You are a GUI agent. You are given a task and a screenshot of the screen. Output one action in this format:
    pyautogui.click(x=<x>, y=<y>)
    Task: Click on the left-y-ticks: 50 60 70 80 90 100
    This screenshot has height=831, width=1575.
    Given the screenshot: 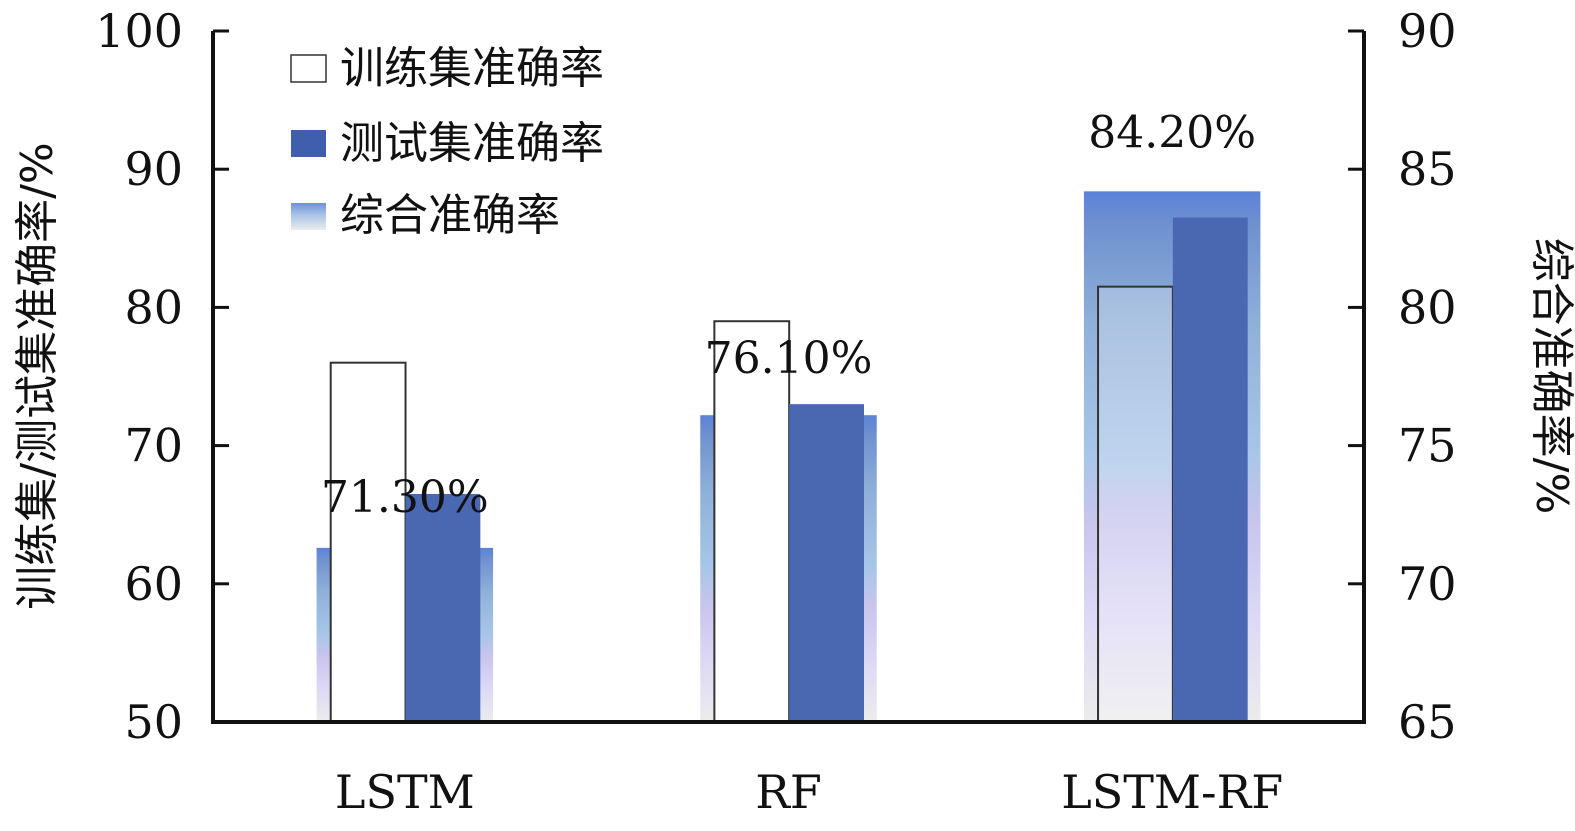 What is the action you would take?
    pyautogui.click(x=162, y=376)
    